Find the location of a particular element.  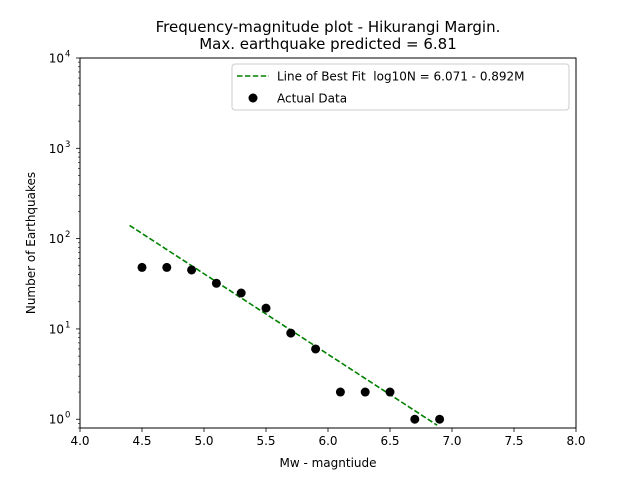

legend-label-actual-data: Actual Data is located at coordinates (312, 99).